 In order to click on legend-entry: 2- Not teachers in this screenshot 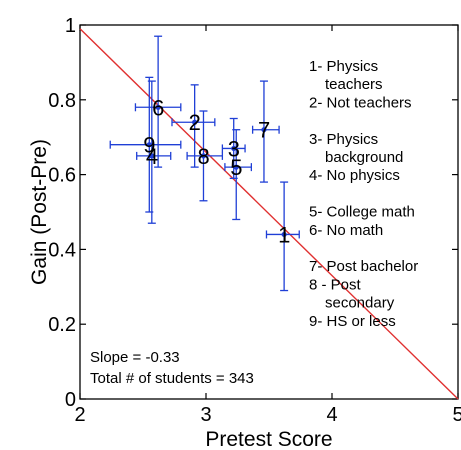, I will do `click(360, 102)`.